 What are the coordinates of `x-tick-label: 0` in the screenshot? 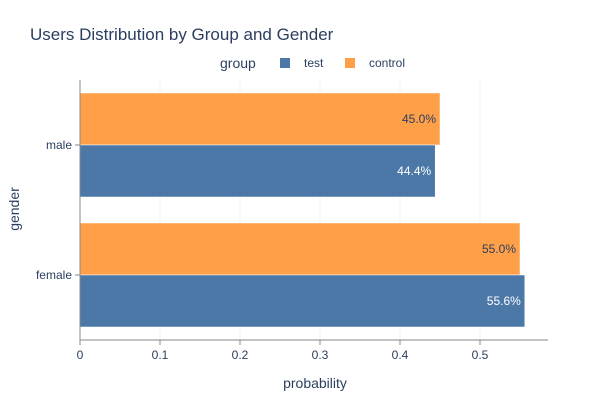 It's located at (80, 355).